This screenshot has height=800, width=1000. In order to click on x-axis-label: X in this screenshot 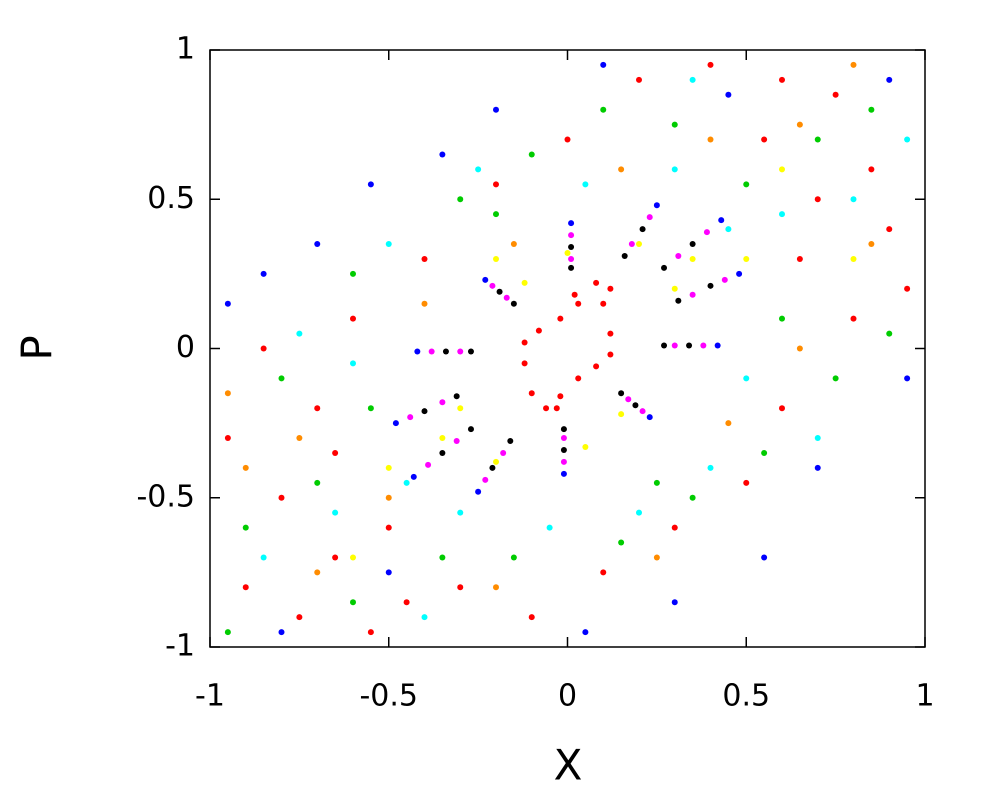, I will do `click(568, 765)`.